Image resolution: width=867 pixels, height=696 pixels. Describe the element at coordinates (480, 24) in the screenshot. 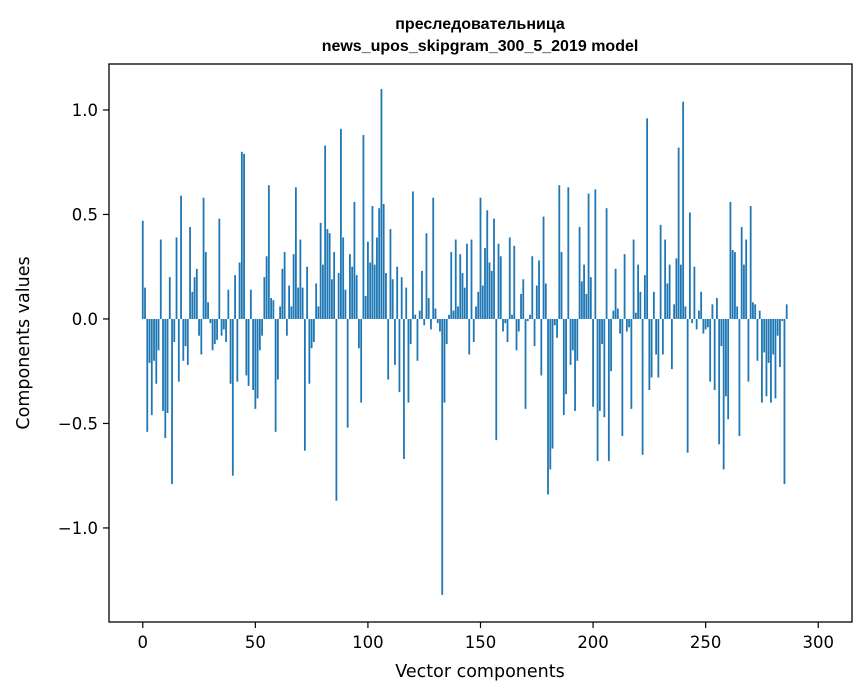

I see `chart-title-line1: преследовательница` at that location.